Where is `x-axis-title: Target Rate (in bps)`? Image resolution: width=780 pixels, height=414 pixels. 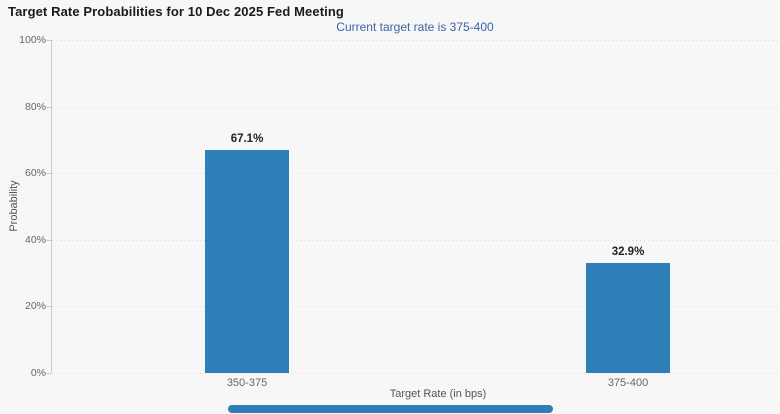 x-axis-title: Target Rate (in bps) is located at coordinates (438, 394).